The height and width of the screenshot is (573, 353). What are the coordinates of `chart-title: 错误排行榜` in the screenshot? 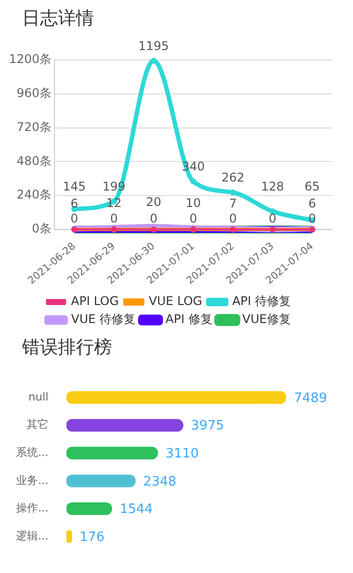 It's located at (67, 347).